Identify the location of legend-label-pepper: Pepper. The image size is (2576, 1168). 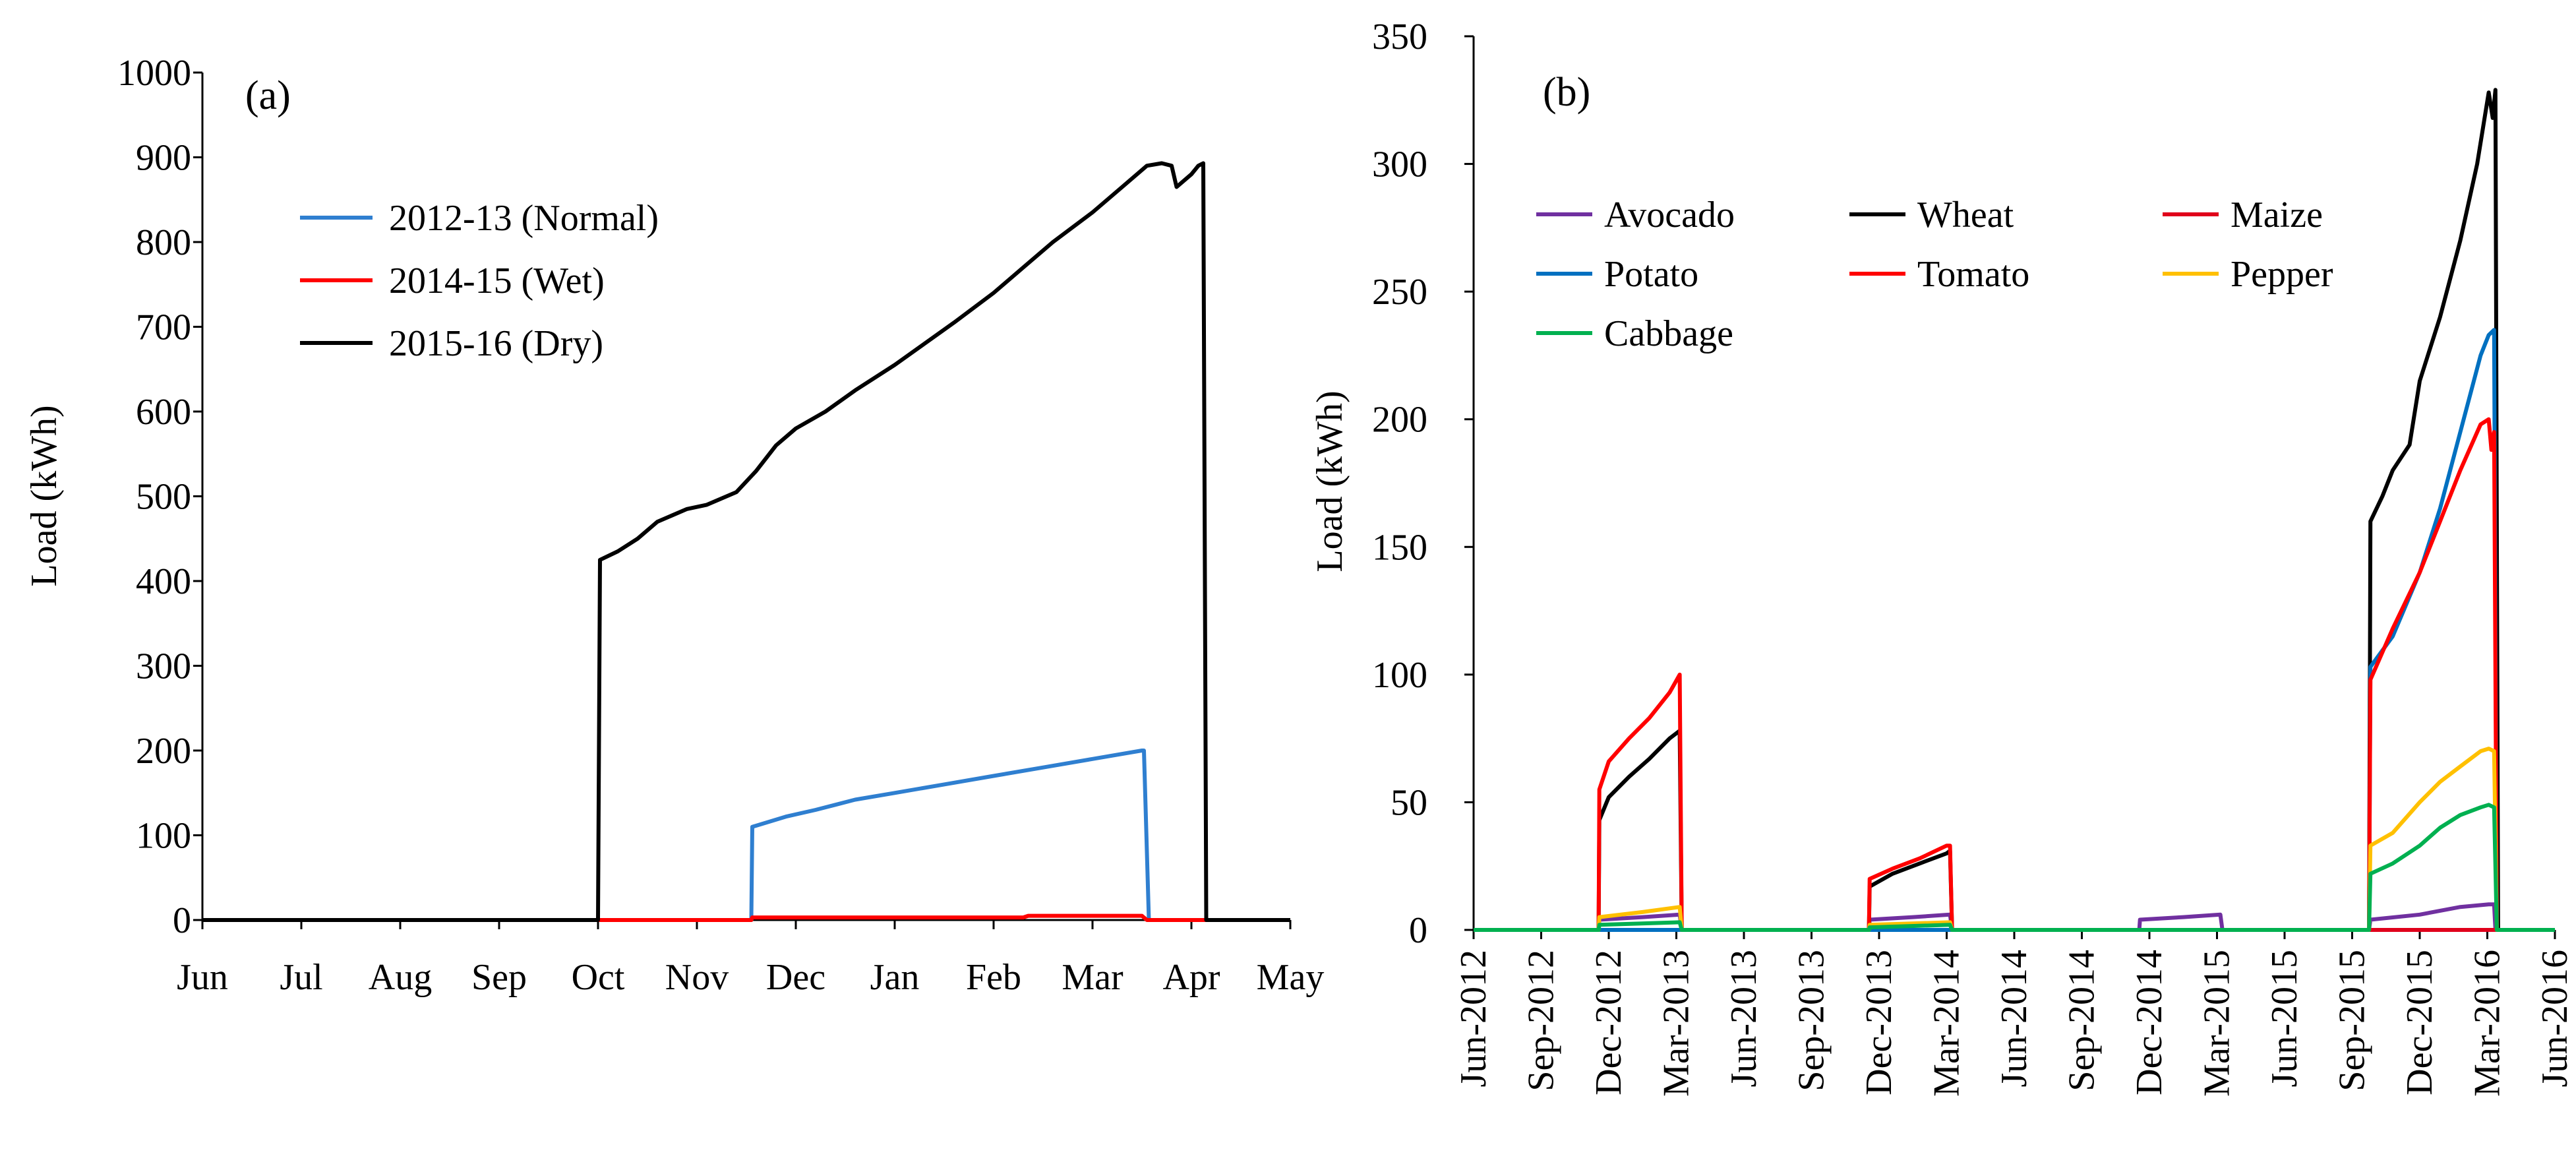
(2282, 274).